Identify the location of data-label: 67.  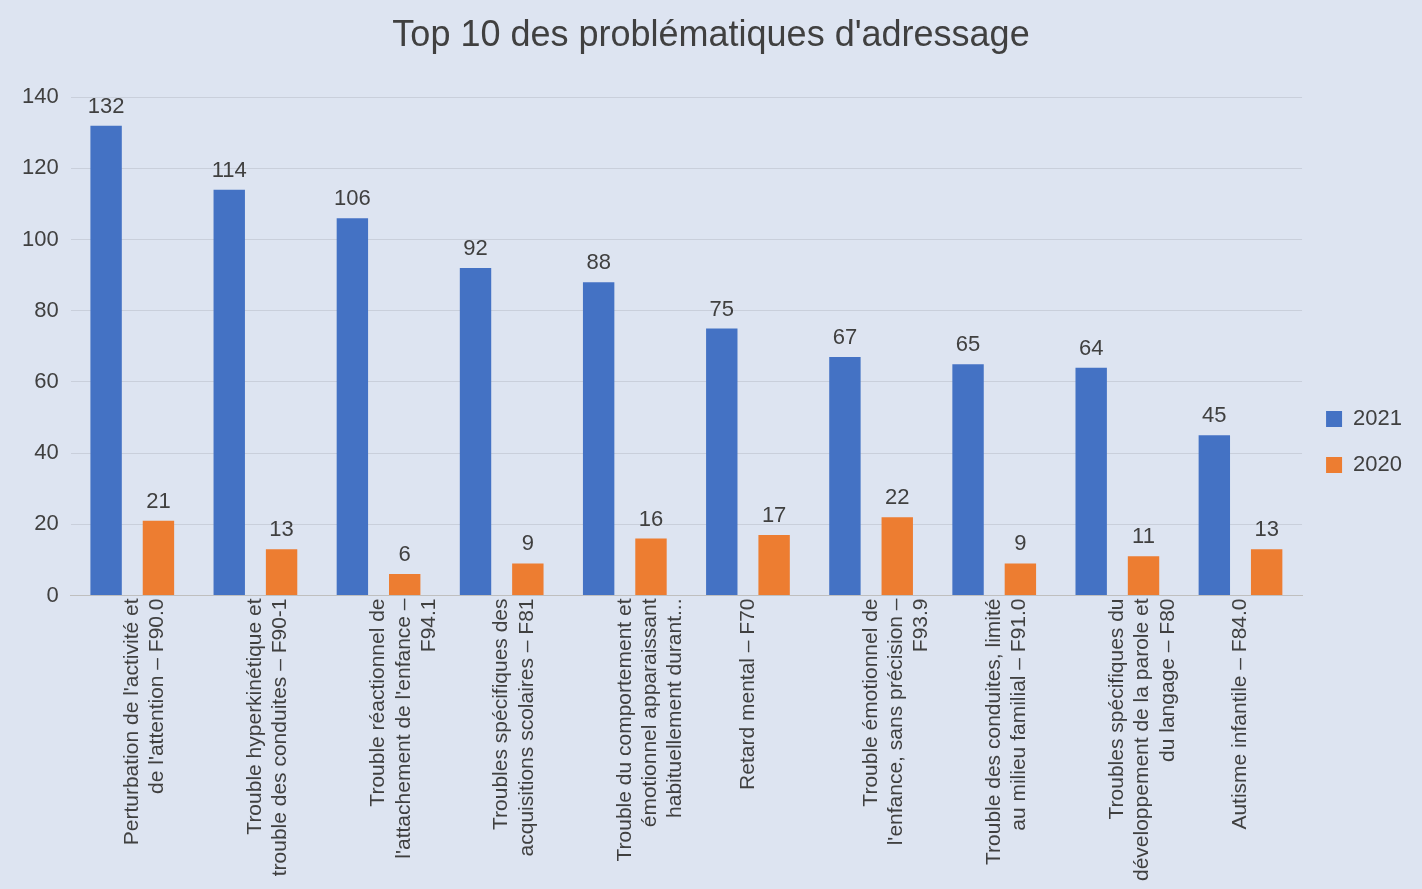
(845, 337).